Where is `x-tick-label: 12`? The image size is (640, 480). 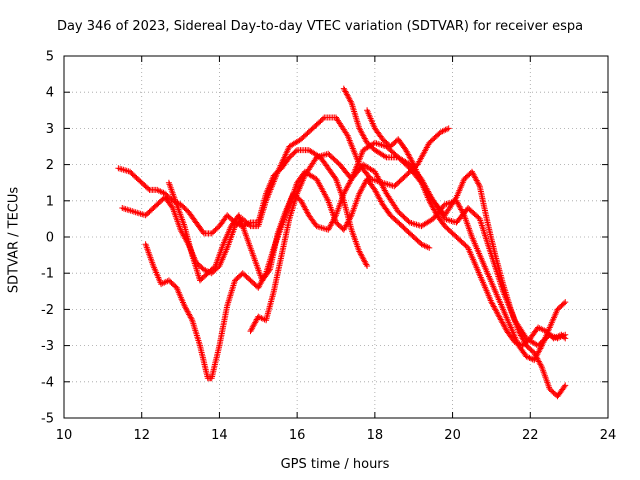 x-tick-label: 12 is located at coordinates (141, 435).